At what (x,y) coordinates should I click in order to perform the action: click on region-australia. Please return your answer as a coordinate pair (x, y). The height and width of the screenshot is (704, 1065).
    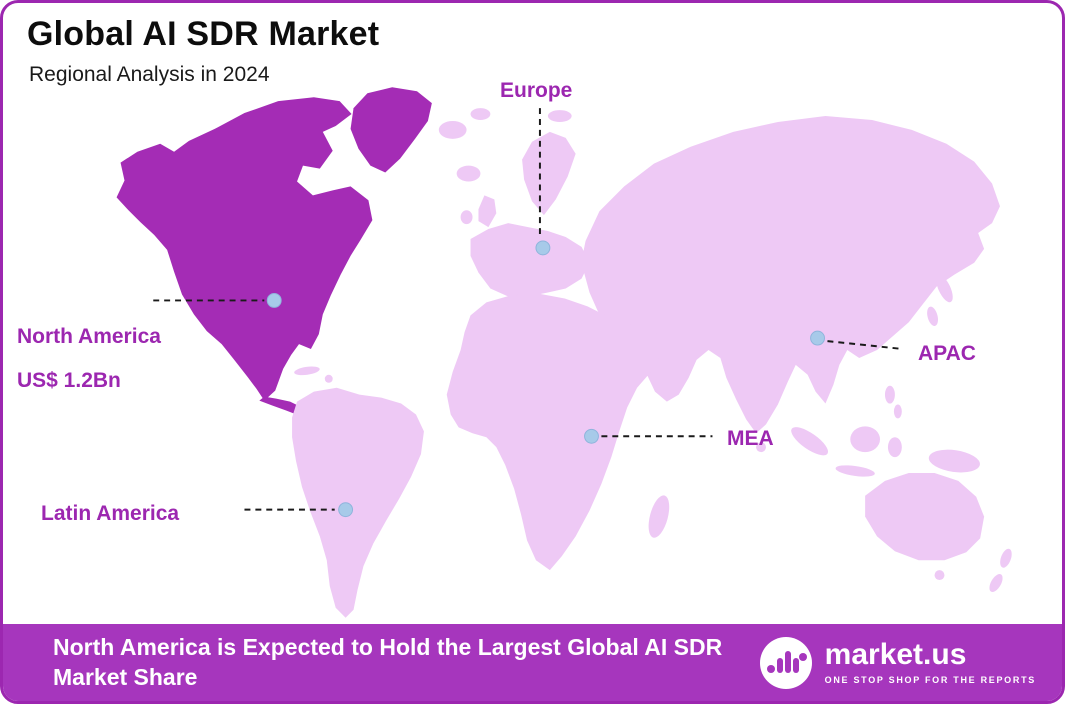
    Looking at the image, I should click on (925, 516).